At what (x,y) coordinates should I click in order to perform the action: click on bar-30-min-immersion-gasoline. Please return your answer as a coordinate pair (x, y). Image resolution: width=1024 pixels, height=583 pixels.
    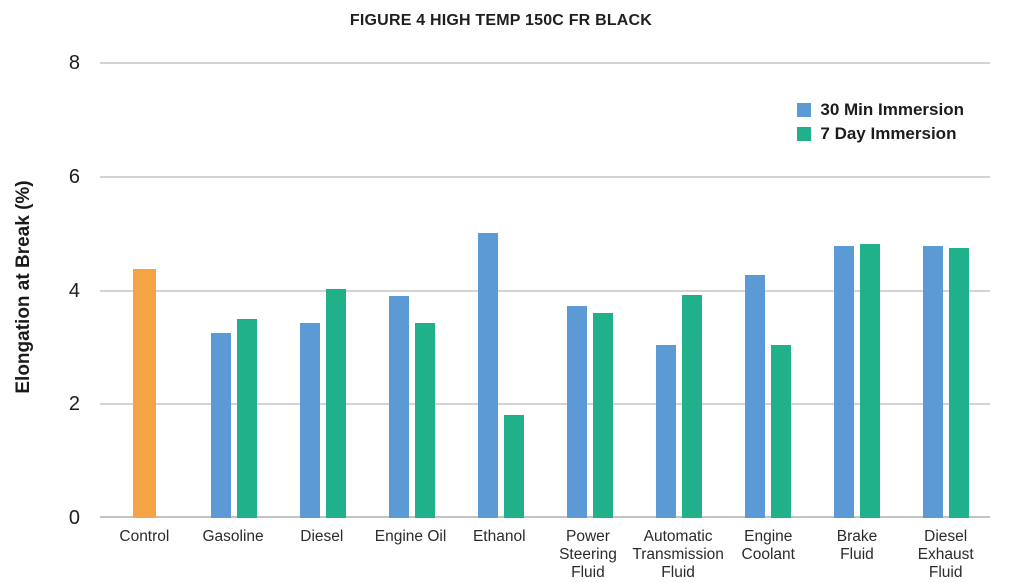
    Looking at the image, I should click on (220, 425).